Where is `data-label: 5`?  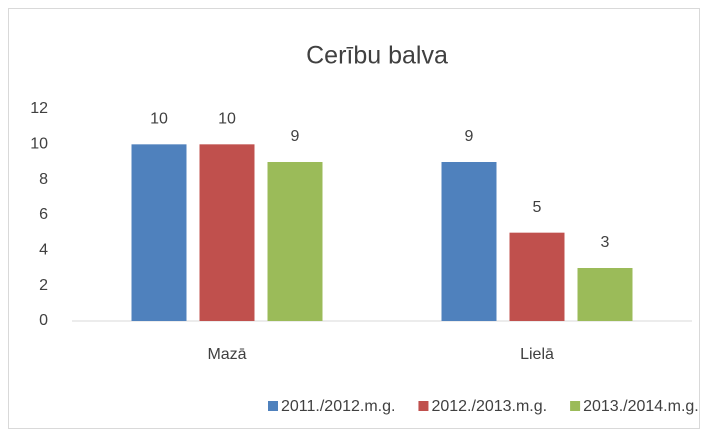 data-label: 5 is located at coordinates (537, 207).